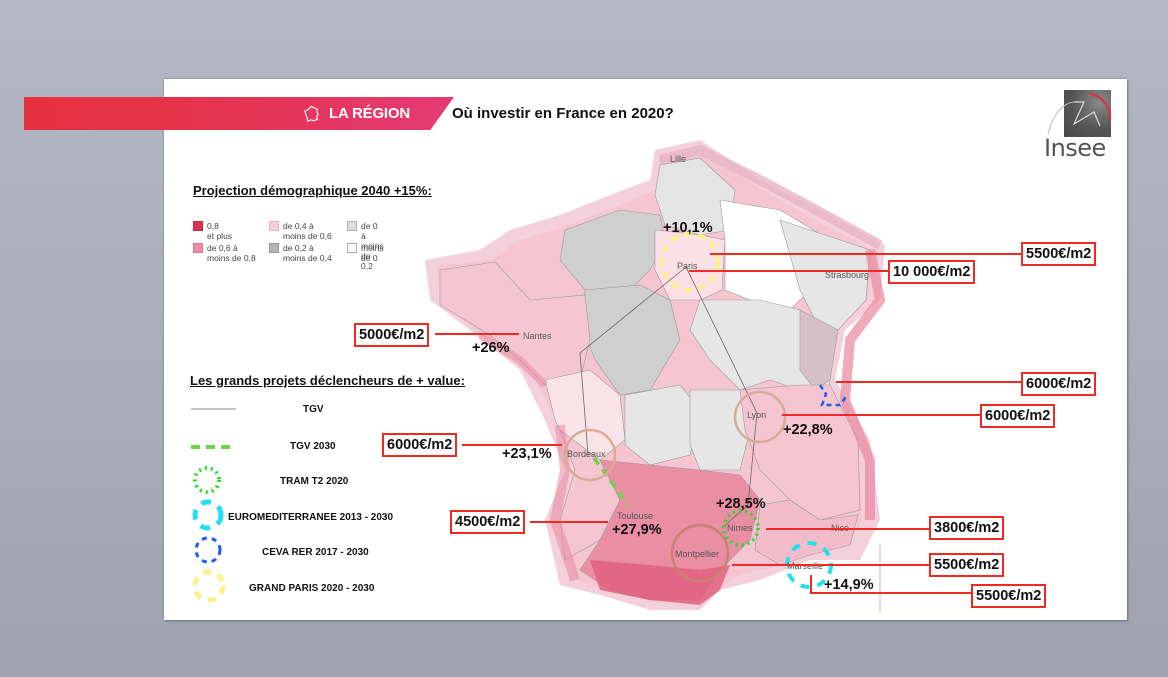 The image size is (1168, 677). I want to click on growth-paris: +10,1%, so click(688, 228).